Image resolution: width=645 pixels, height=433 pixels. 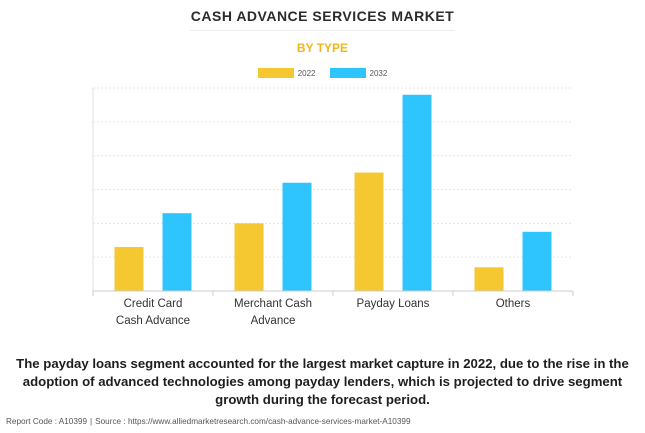 What do you see at coordinates (322, 73) in the screenshot?
I see `chart-legend: 2022 2032` at bounding box center [322, 73].